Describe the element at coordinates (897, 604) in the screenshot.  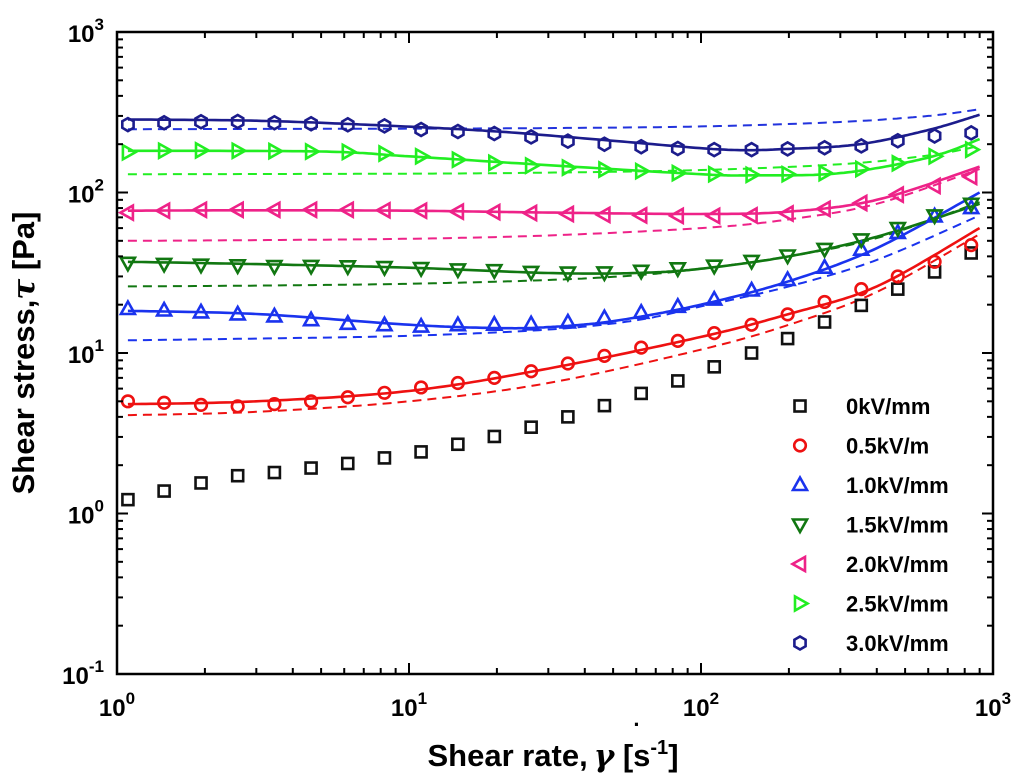
I see `legend-label-5: 2.5kV/mm` at that location.